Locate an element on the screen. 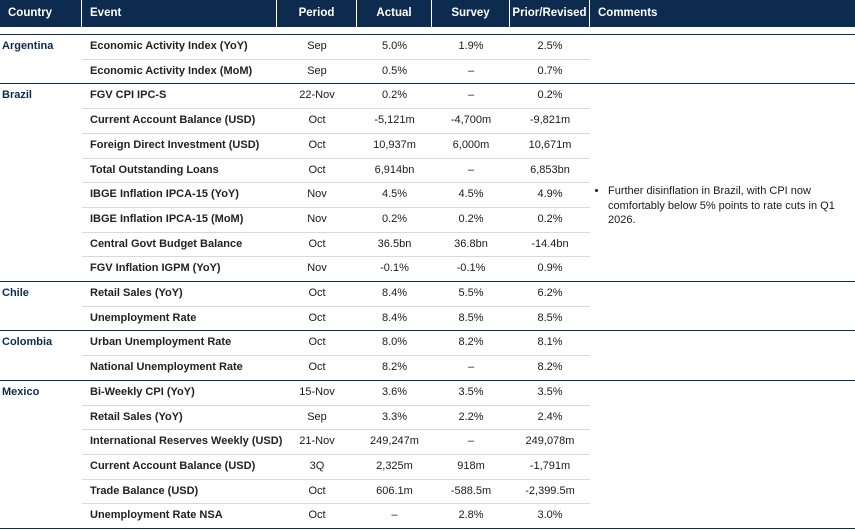  event: Total Outstanding Loans is located at coordinates (154, 169).